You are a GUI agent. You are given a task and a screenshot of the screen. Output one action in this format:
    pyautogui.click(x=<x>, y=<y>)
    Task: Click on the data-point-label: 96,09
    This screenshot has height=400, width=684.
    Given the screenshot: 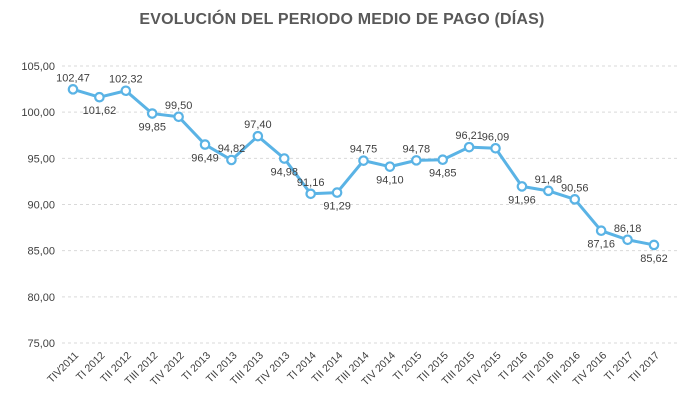 What is the action you would take?
    pyautogui.click(x=496, y=137)
    